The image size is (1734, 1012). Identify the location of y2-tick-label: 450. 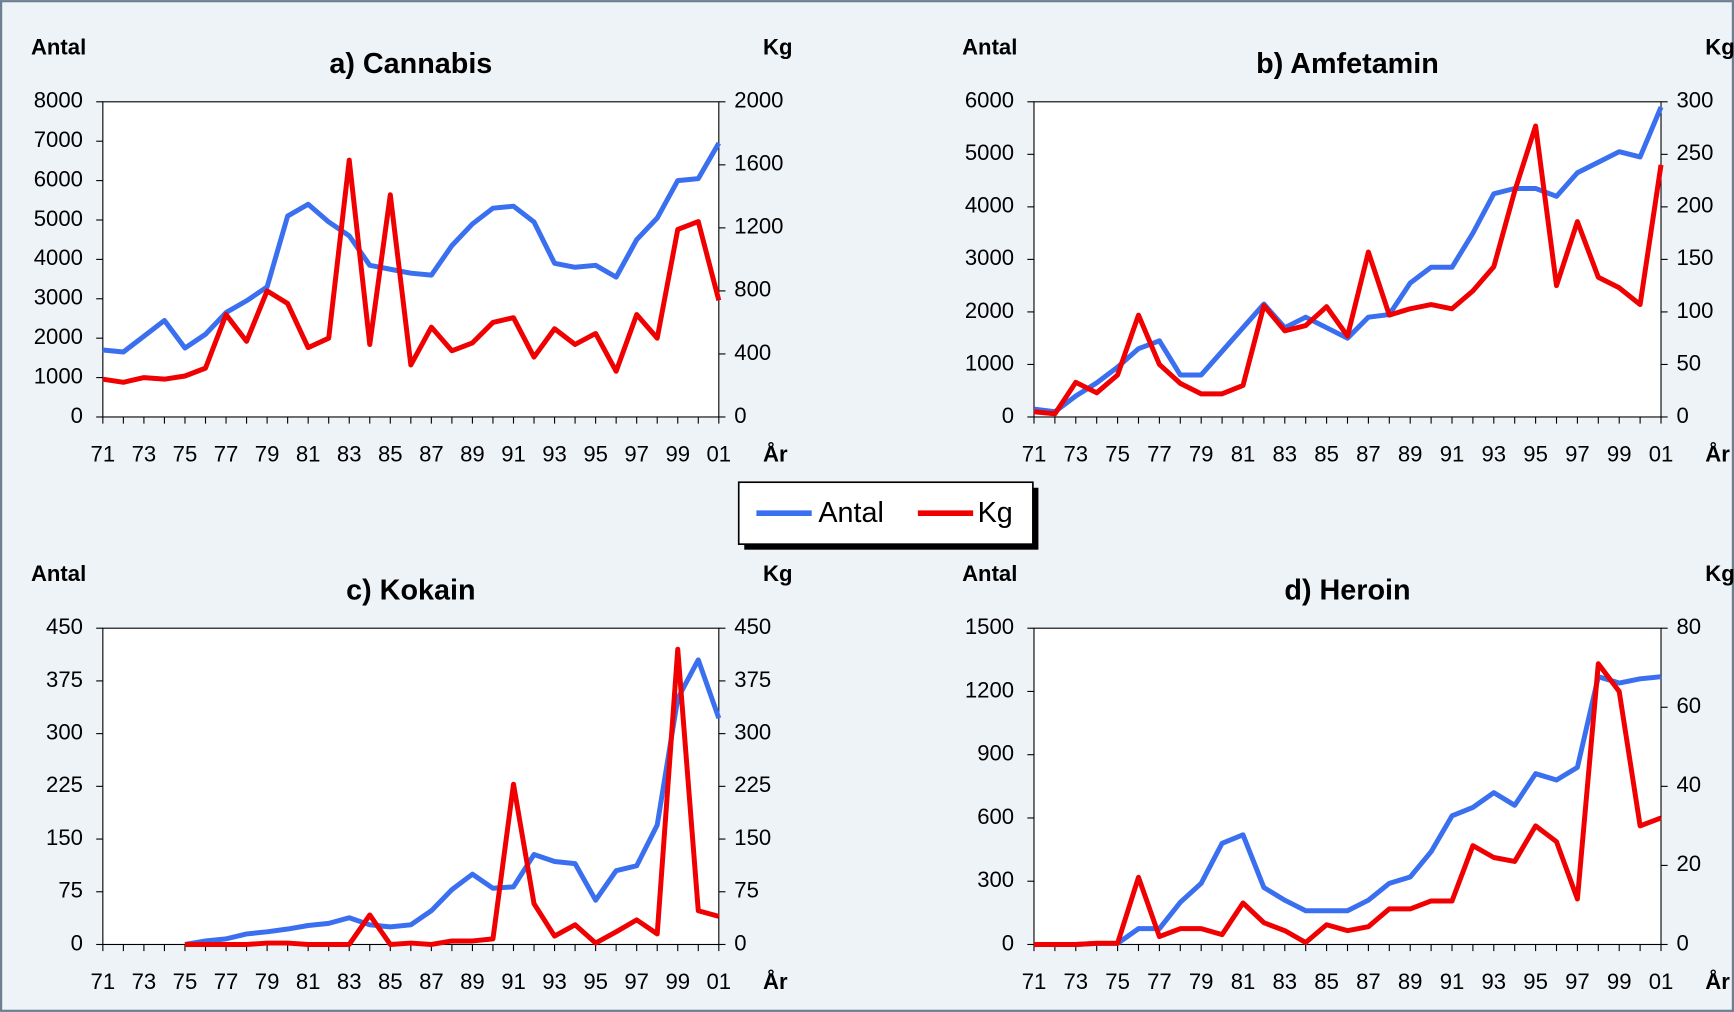
(752, 626).